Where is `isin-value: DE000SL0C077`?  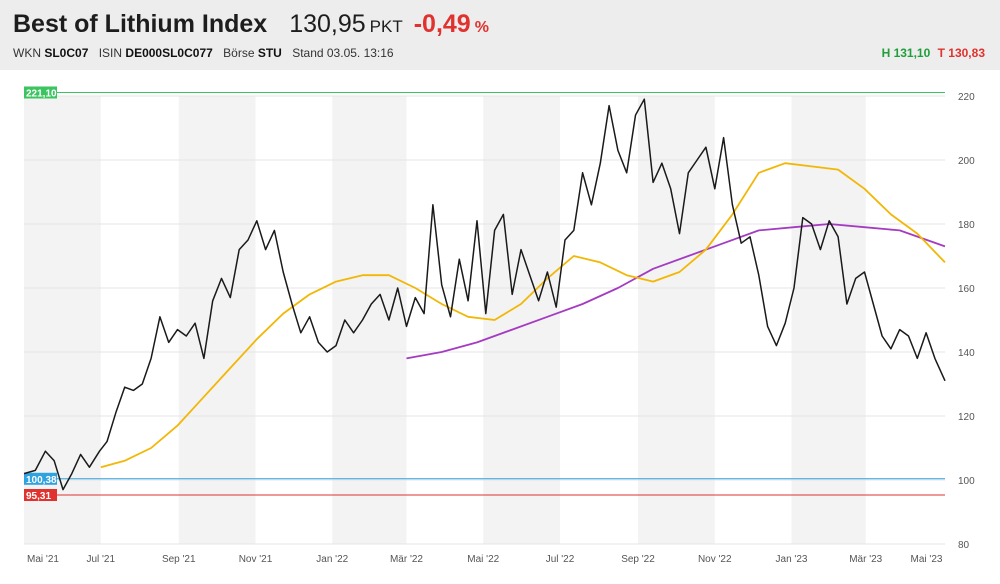
isin-value: DE000SL0C077 is located at coordinates (169, 53).